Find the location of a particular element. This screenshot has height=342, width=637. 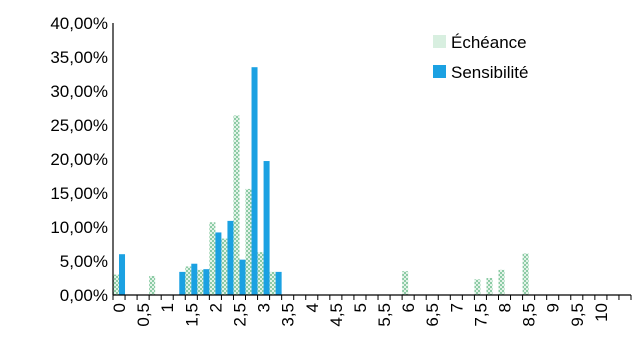

legend-swatch-echeance is located at coordinates (439, 41).